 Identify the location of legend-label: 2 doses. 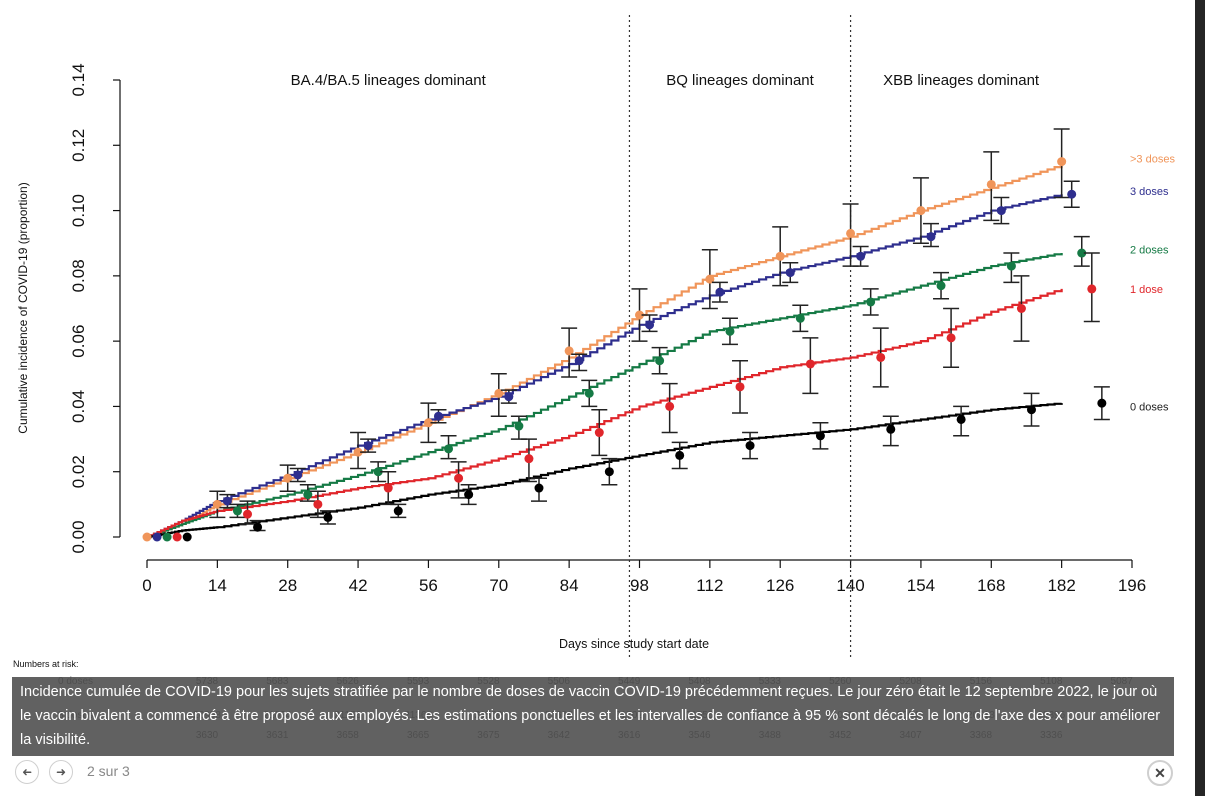
(1149, 251).